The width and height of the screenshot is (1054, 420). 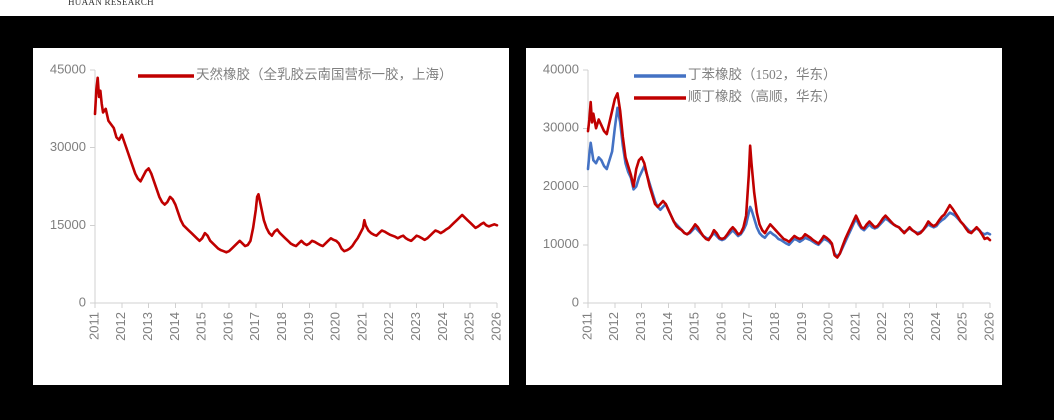 What do you see at coordinates (561, 127) in the screenshot?
I see `y-tick-label-3: 30000` at bounding box center [561, 127].